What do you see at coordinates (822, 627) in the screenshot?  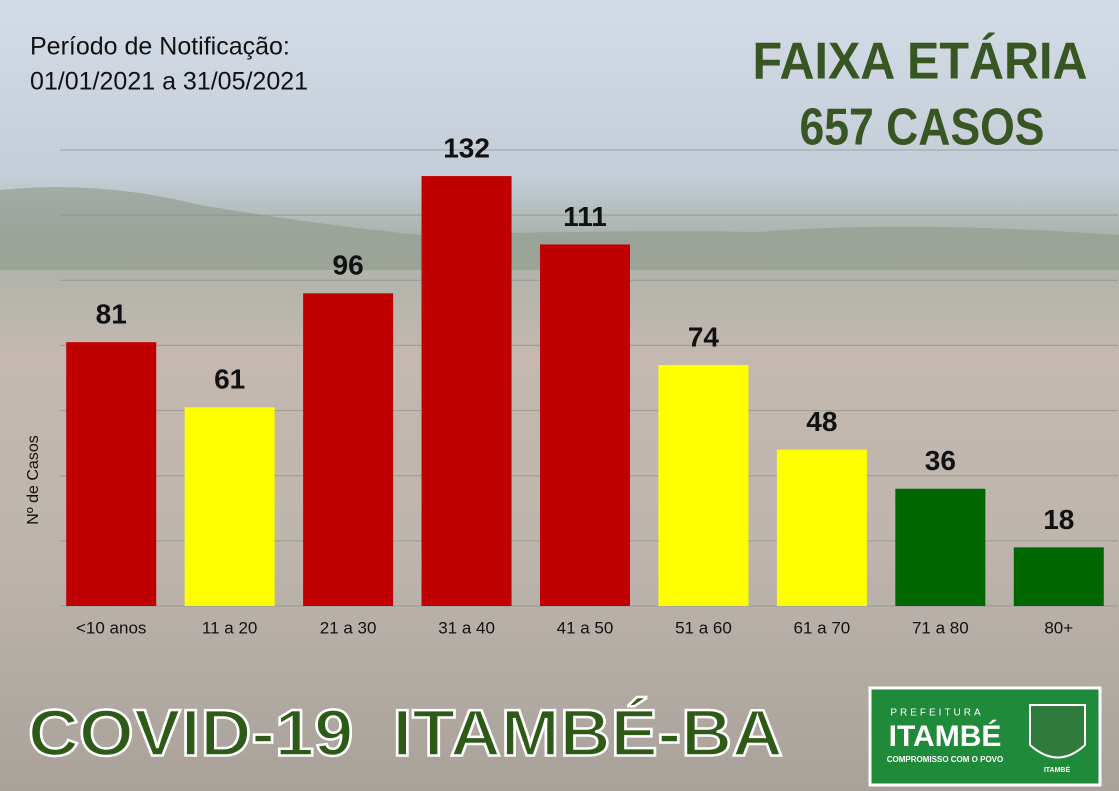 I see `x-tick-label: 61 a 70` at bounding box center [822, 627].